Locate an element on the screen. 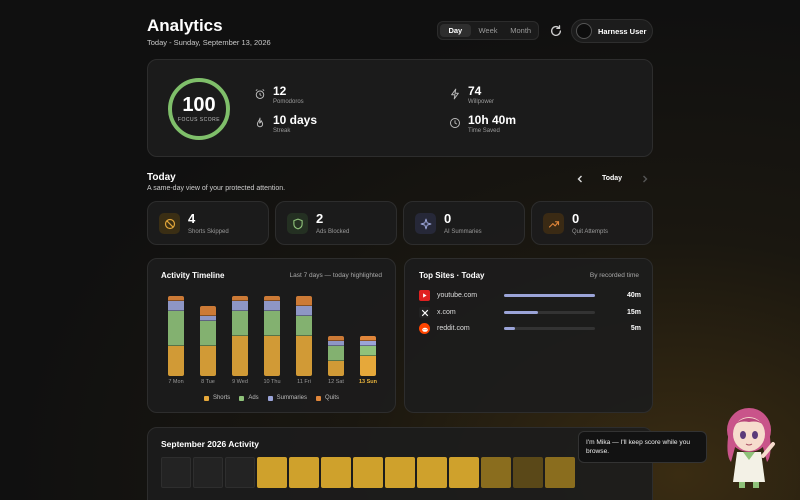 Image resolution: width=800 pixels, height=500 pixels. stat-label: Time Saved is located at coordinates (484, 131).